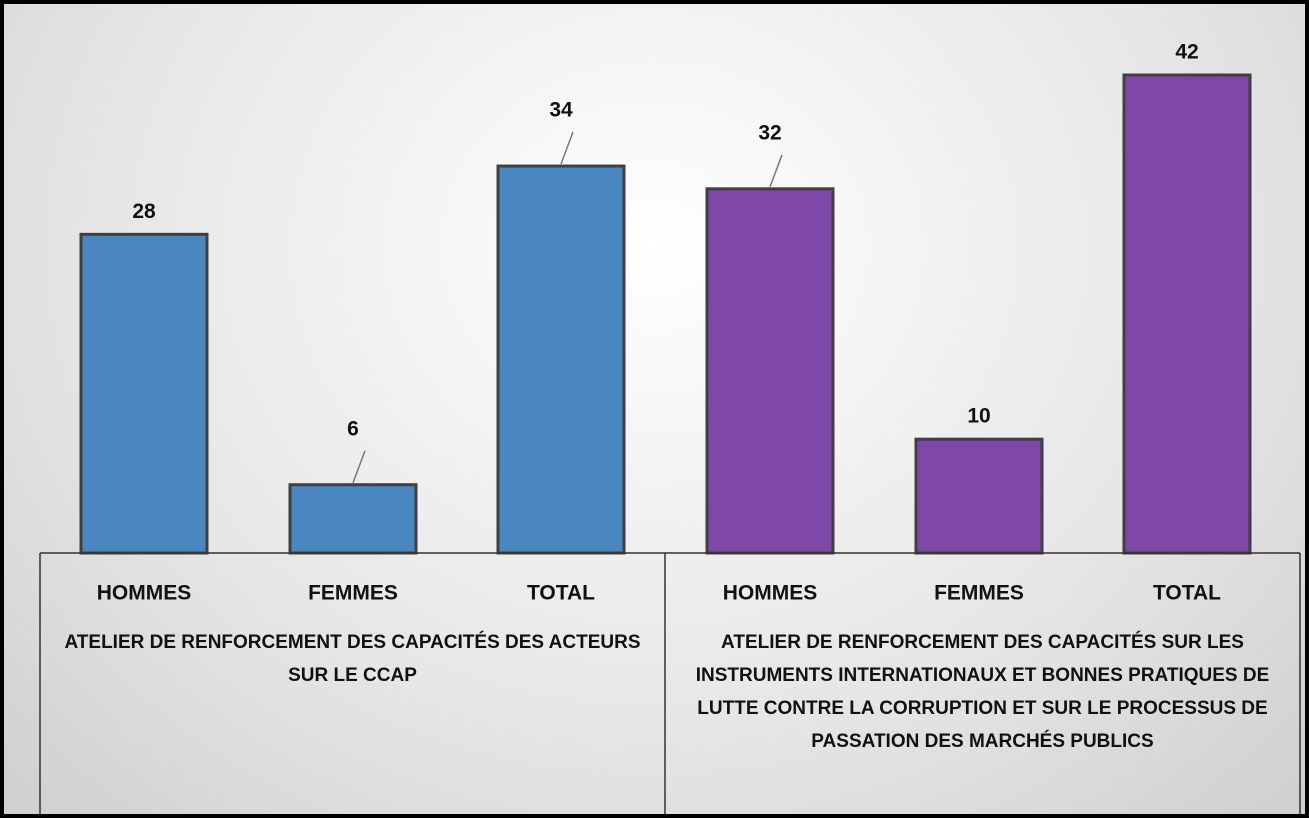 This screenshot has height=818, width=1309. I want to click on data-label: 42, so click(1186, 52).